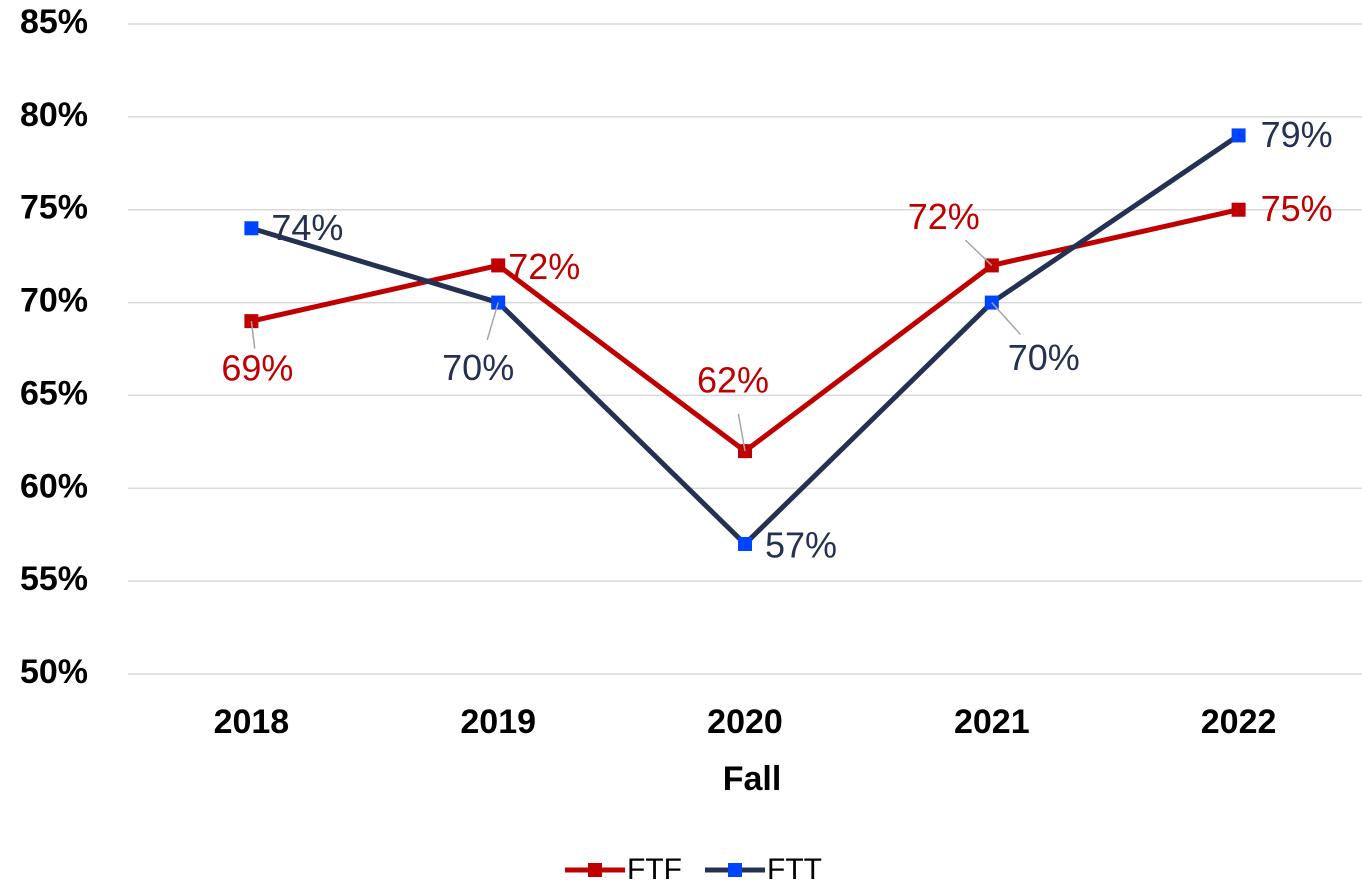 This screenshot has width=1362, height=885. I want to click on x-axis-label: Fall, so click(752, 779).